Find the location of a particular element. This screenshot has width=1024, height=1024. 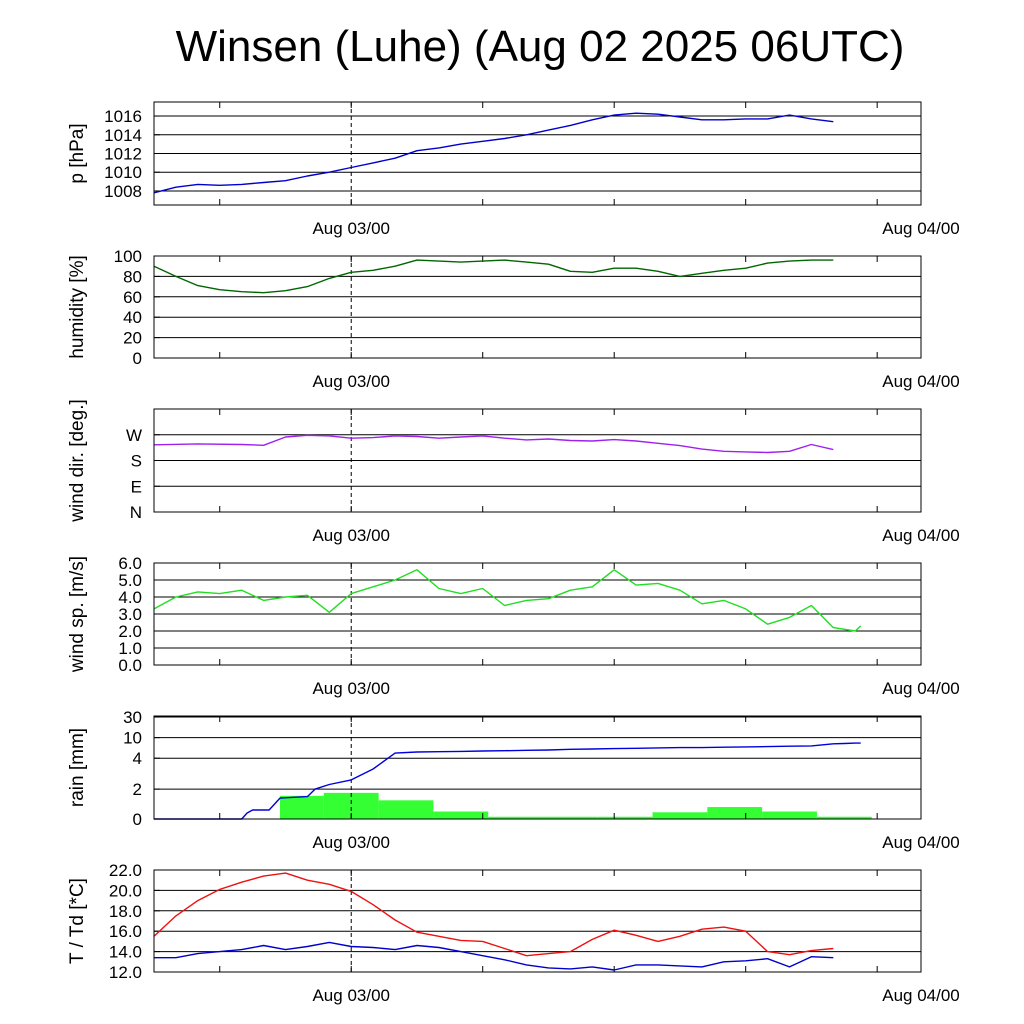

chart-title: Winsen (Luhe) (Aug 02 2025 06UTC) is located at coordinates (540, 46).